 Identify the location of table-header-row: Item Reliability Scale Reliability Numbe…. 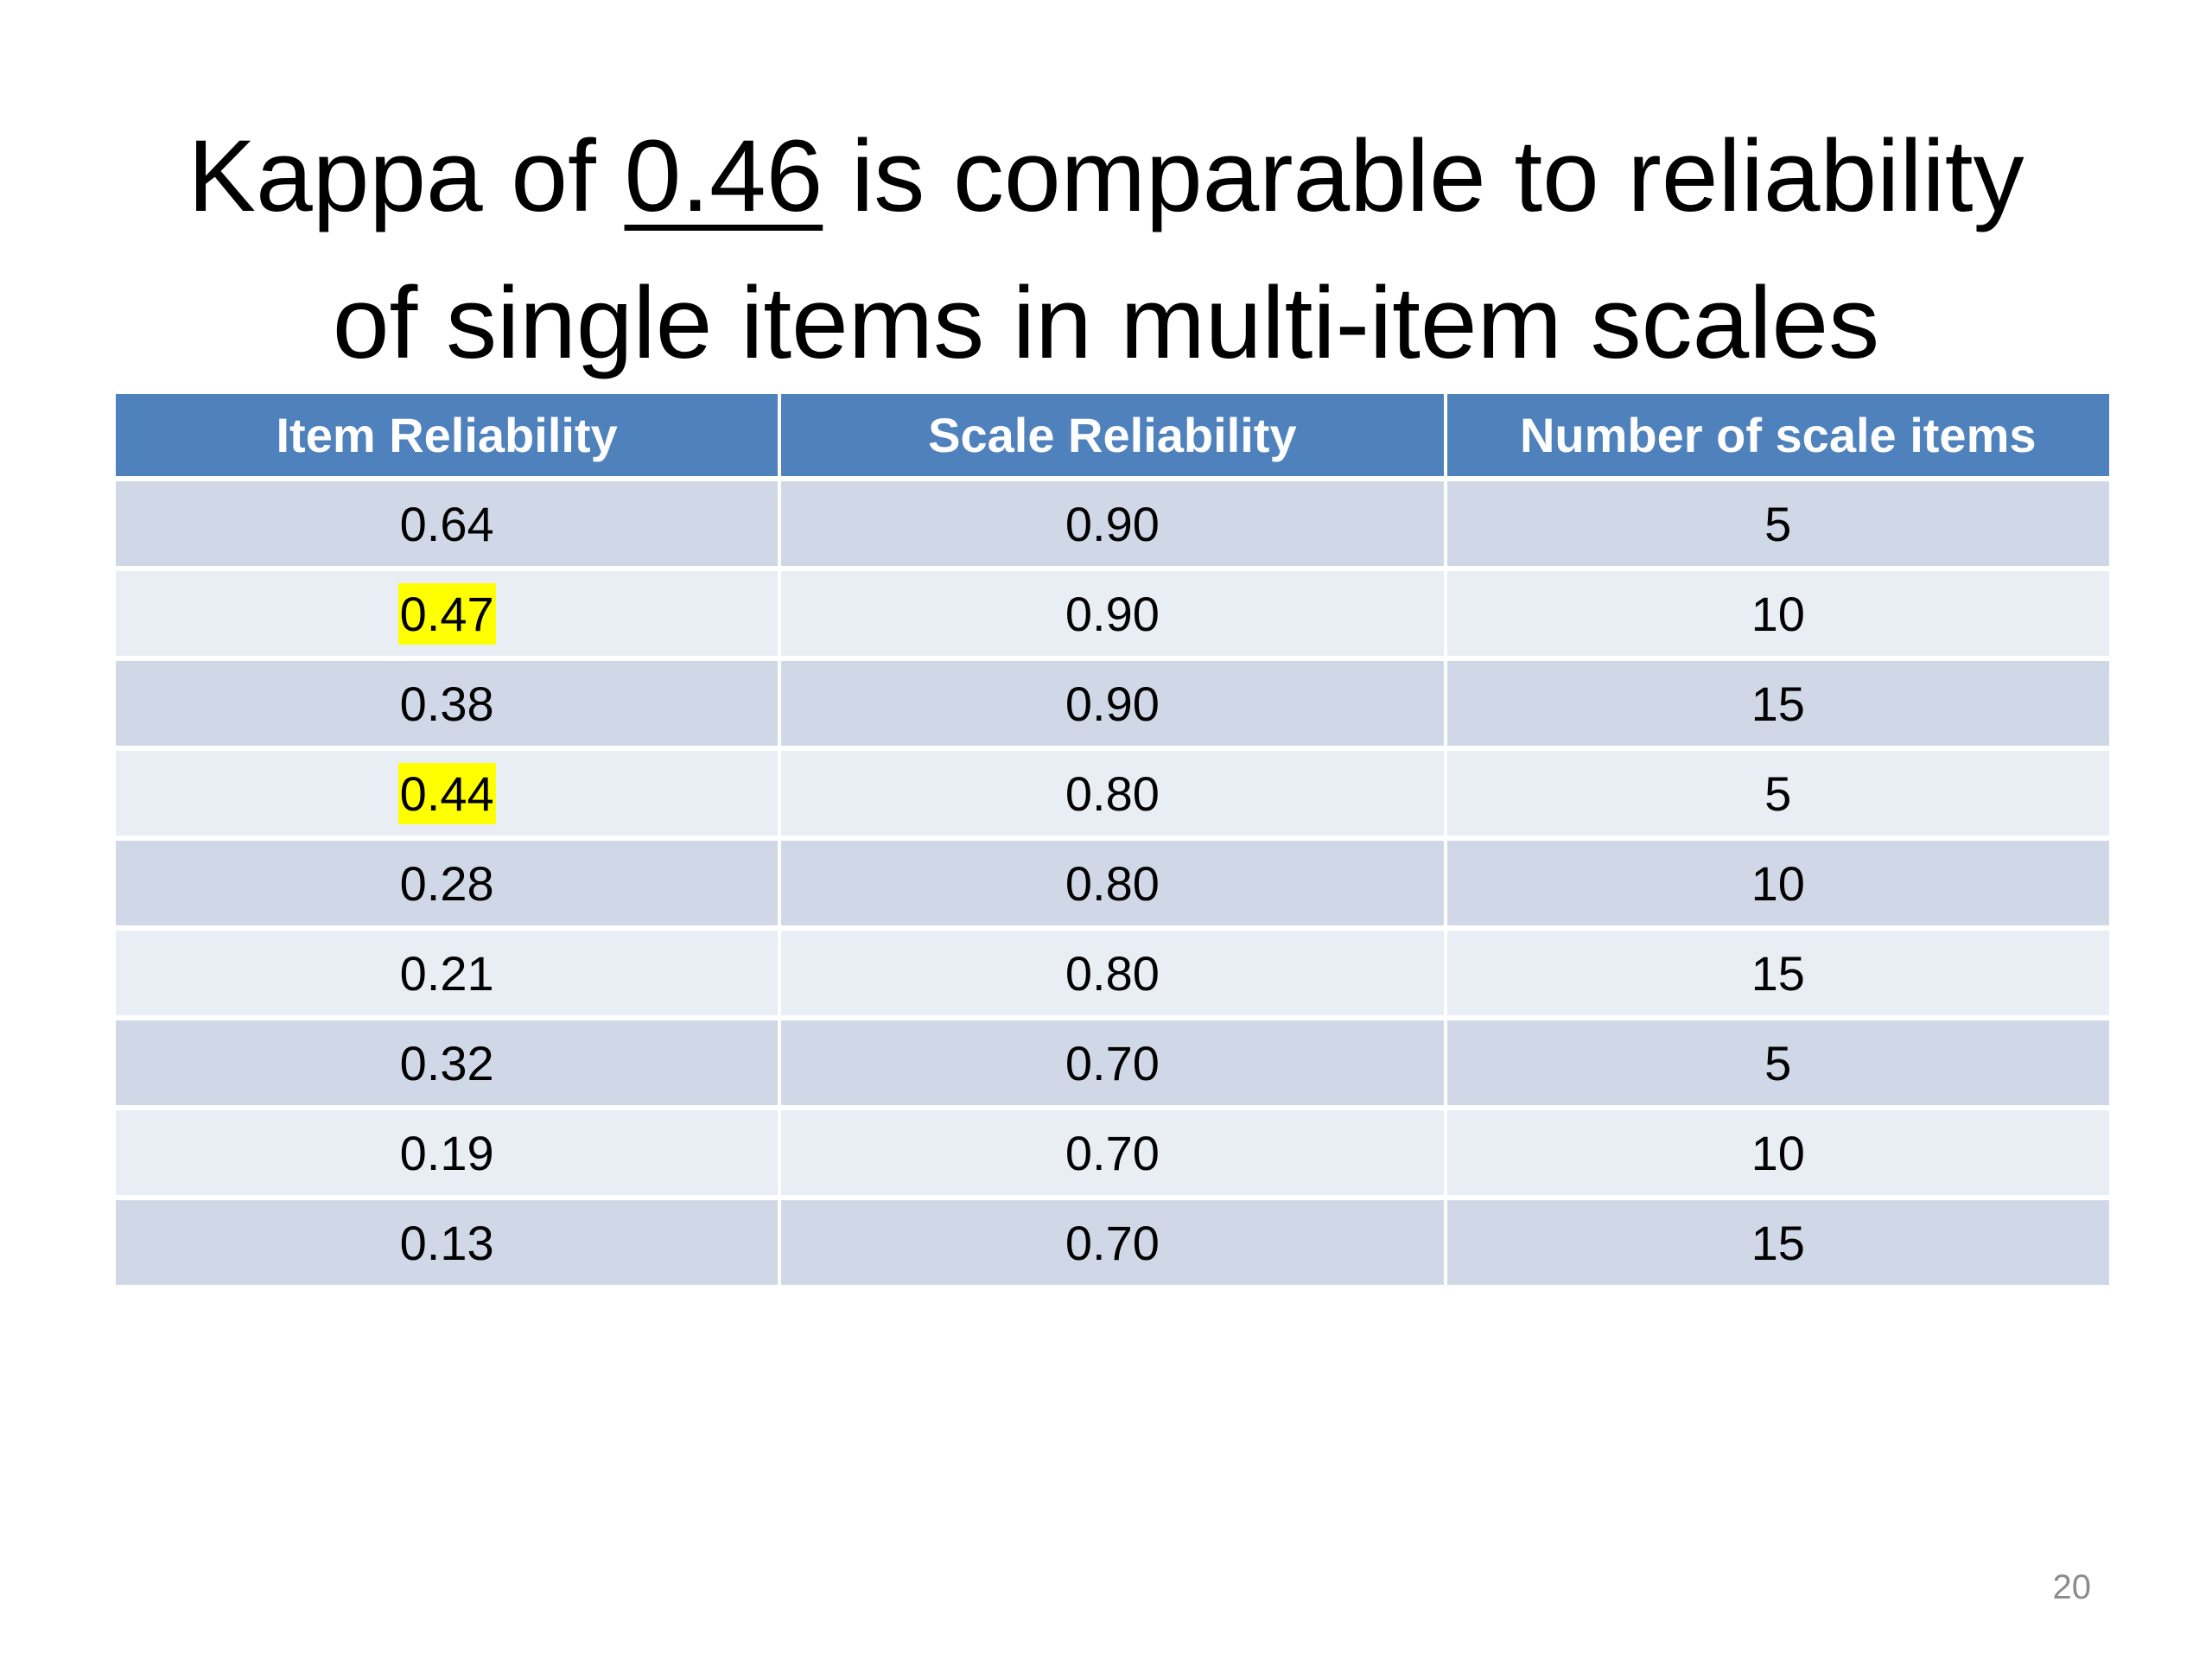
(1112, 435).